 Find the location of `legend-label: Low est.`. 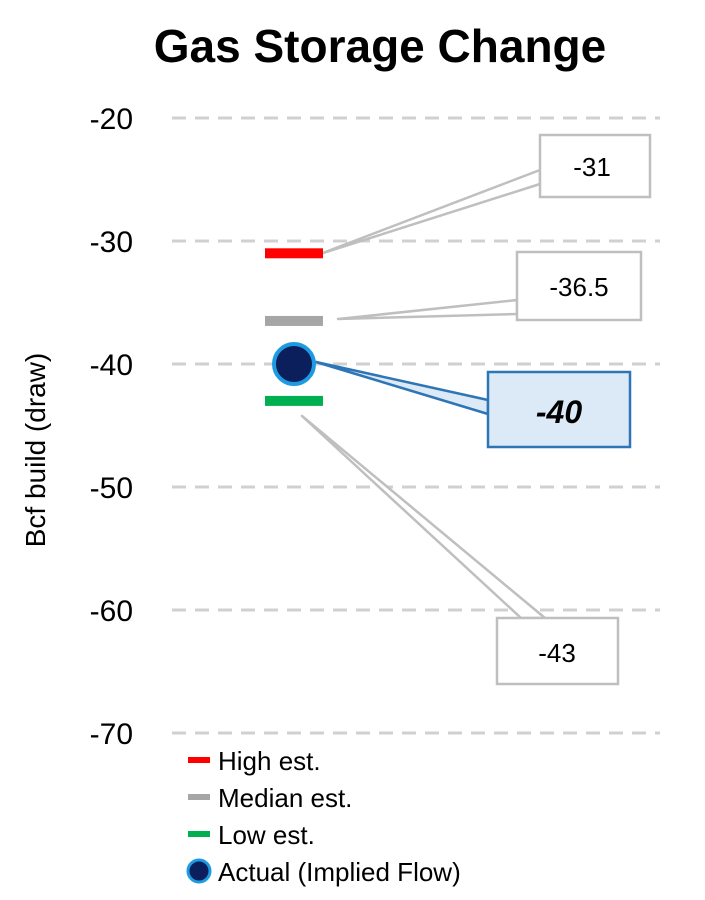

legend-label: Low est. is located at coordinates (266, 835).